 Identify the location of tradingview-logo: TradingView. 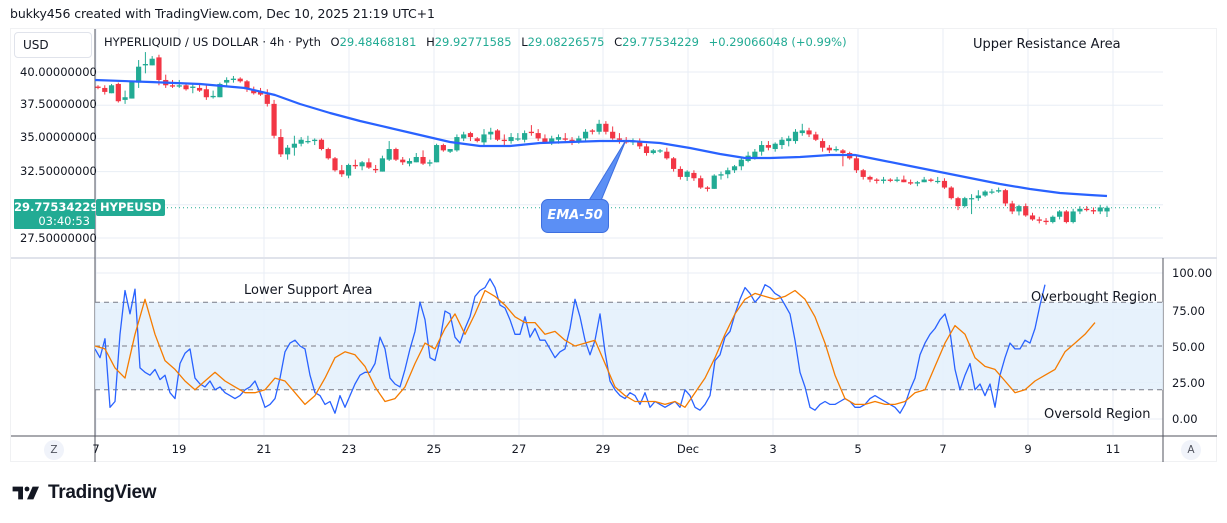
(84, 493).